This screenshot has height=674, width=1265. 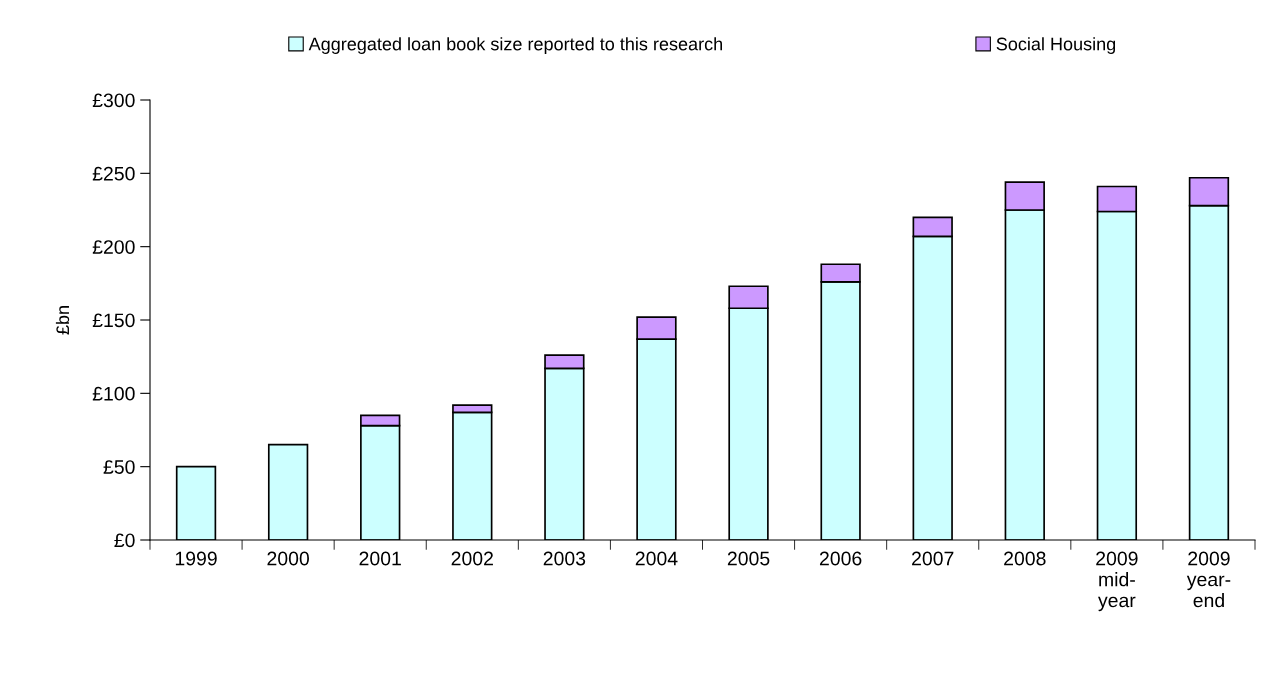 I want to click on x-tick-label: 2003, so click(x=564, y=558).